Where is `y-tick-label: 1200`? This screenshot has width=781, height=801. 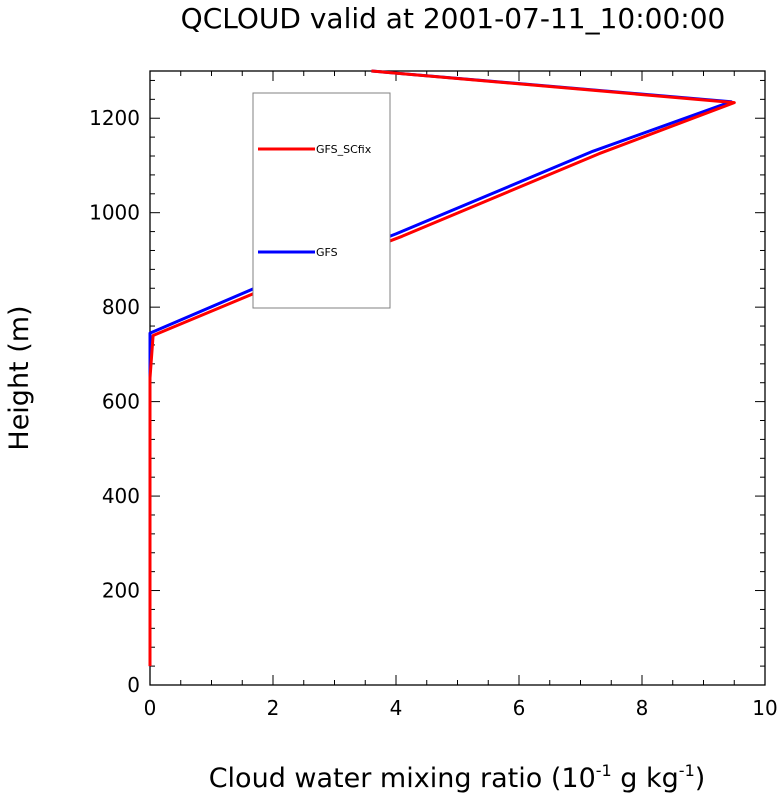
y-tick-label: 1200 is located at coordinates (114, 118).